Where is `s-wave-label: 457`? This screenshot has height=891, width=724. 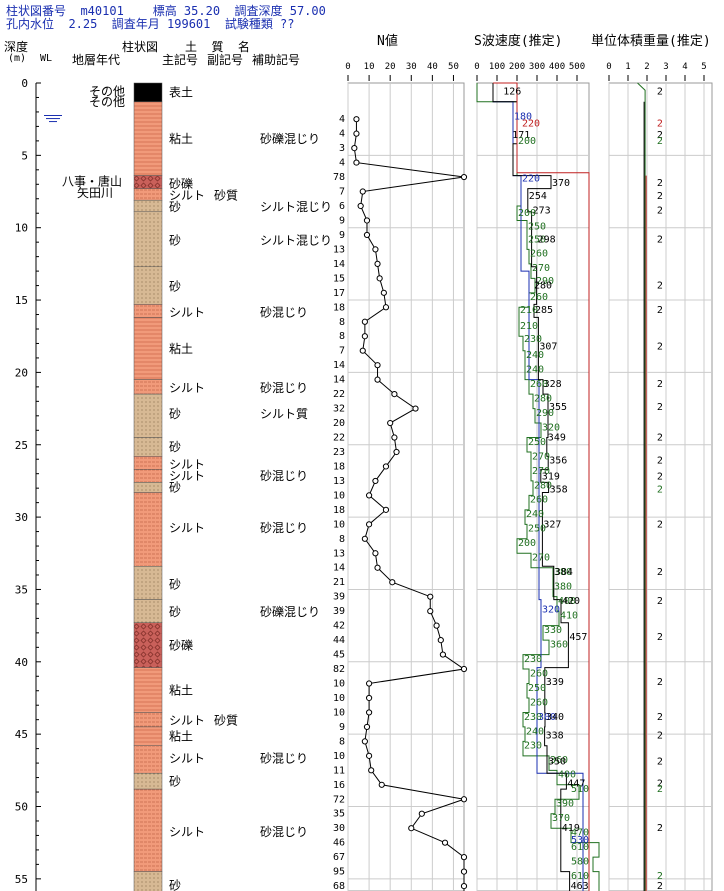
s-wave-label: 457 is located at coordinates (578, 637).